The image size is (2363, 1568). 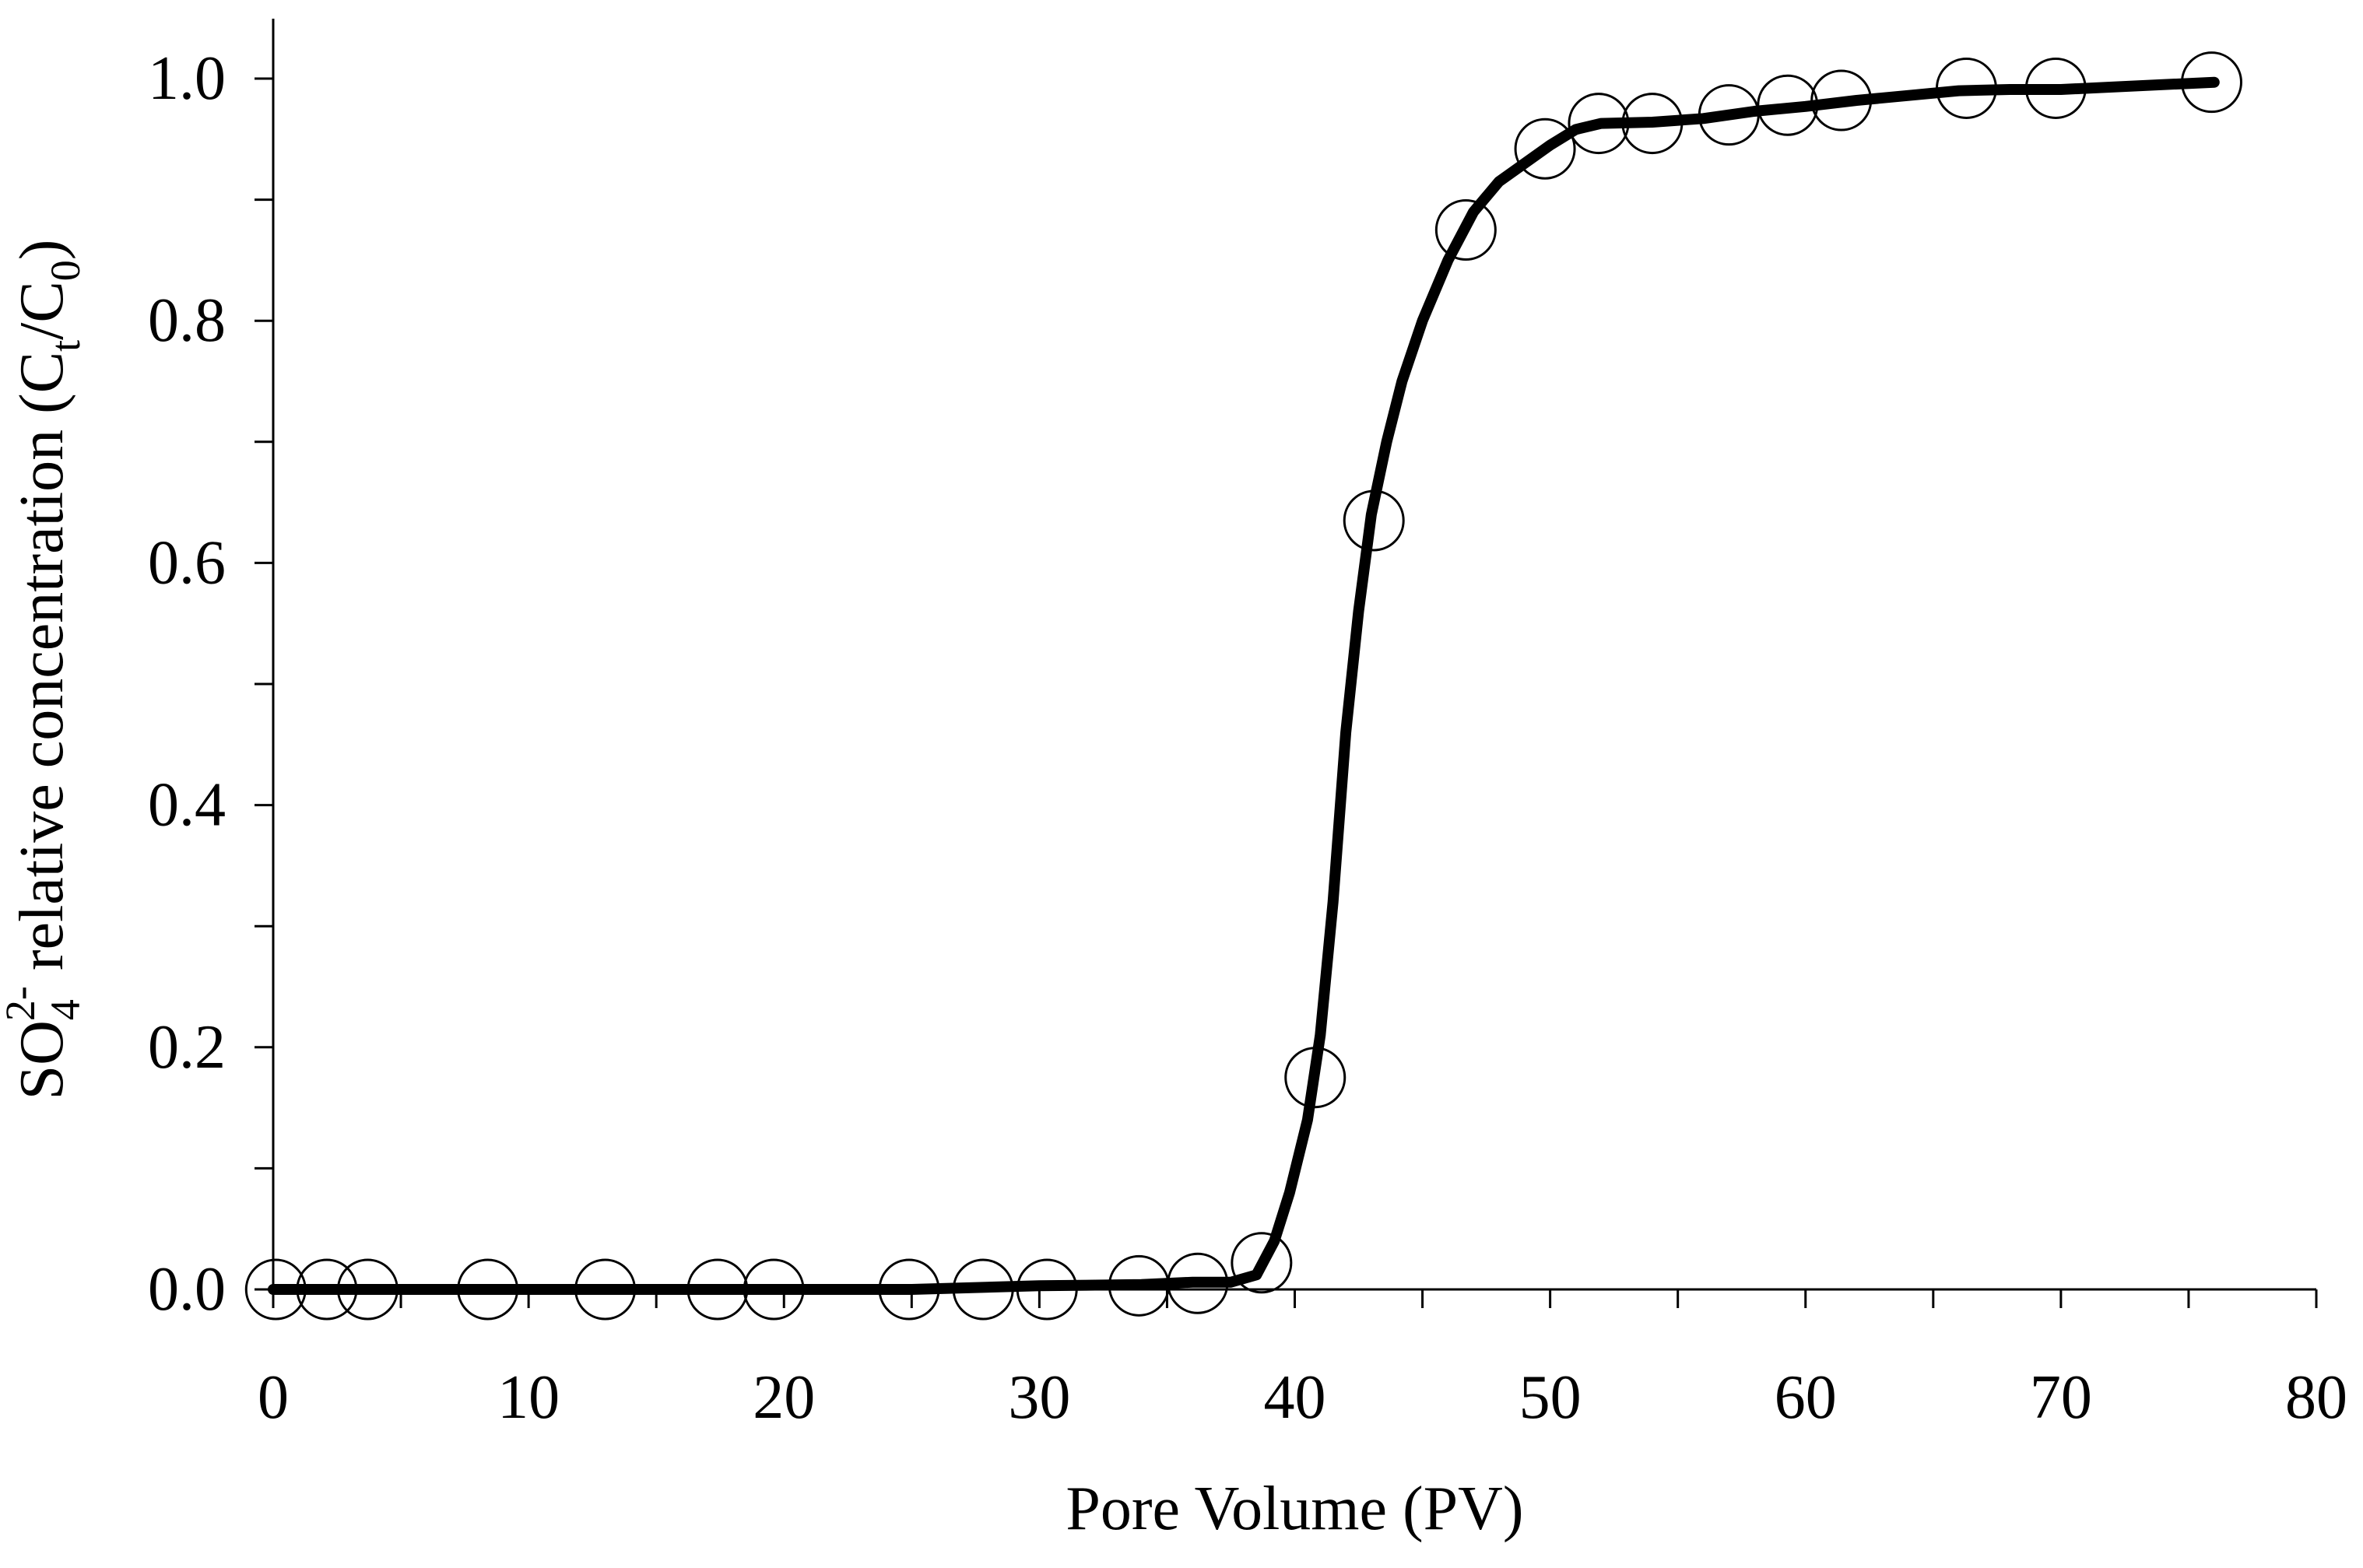 I want to click on y-axis-label-sub3: 0, so click(x=66, y=270).